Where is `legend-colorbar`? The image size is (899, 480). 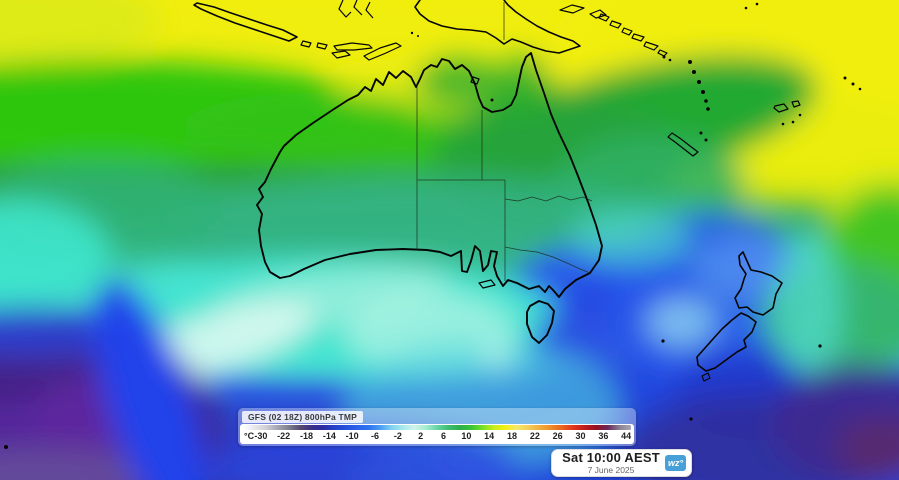
legend-colorbar is located at coordinates (437, 427).